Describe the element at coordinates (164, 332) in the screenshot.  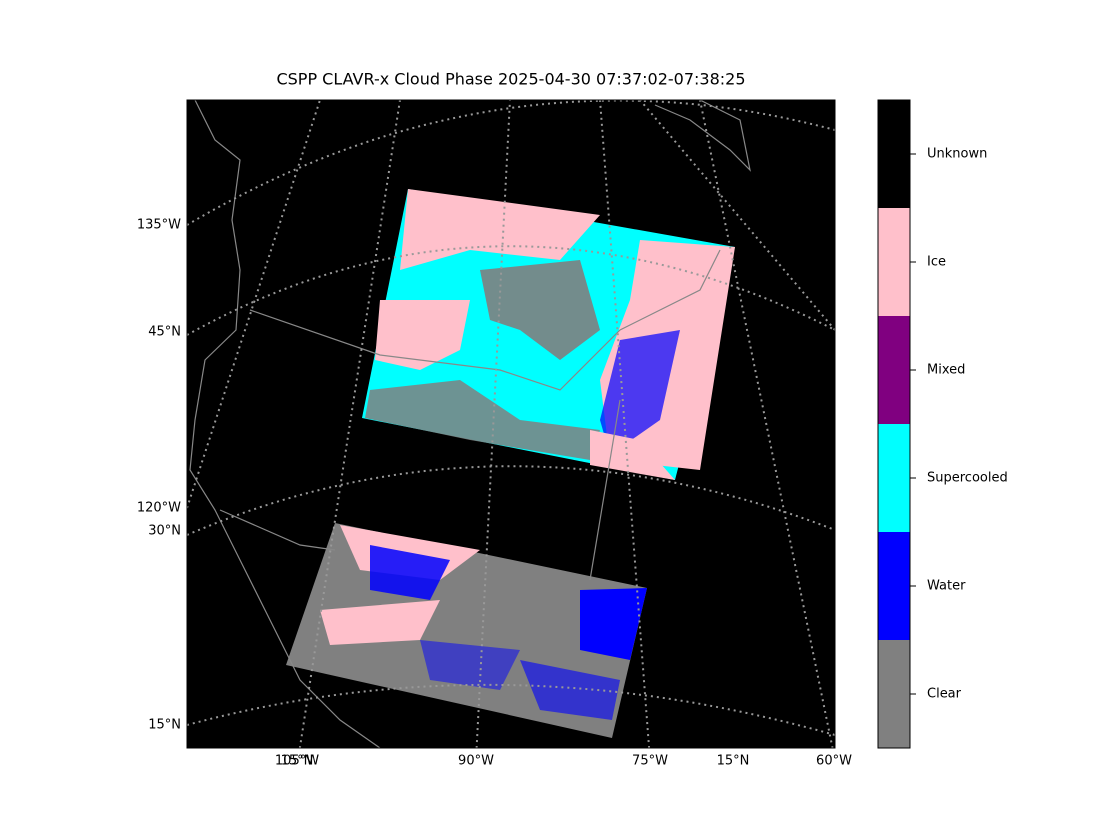
I see `left-label: 45°N` at that location.